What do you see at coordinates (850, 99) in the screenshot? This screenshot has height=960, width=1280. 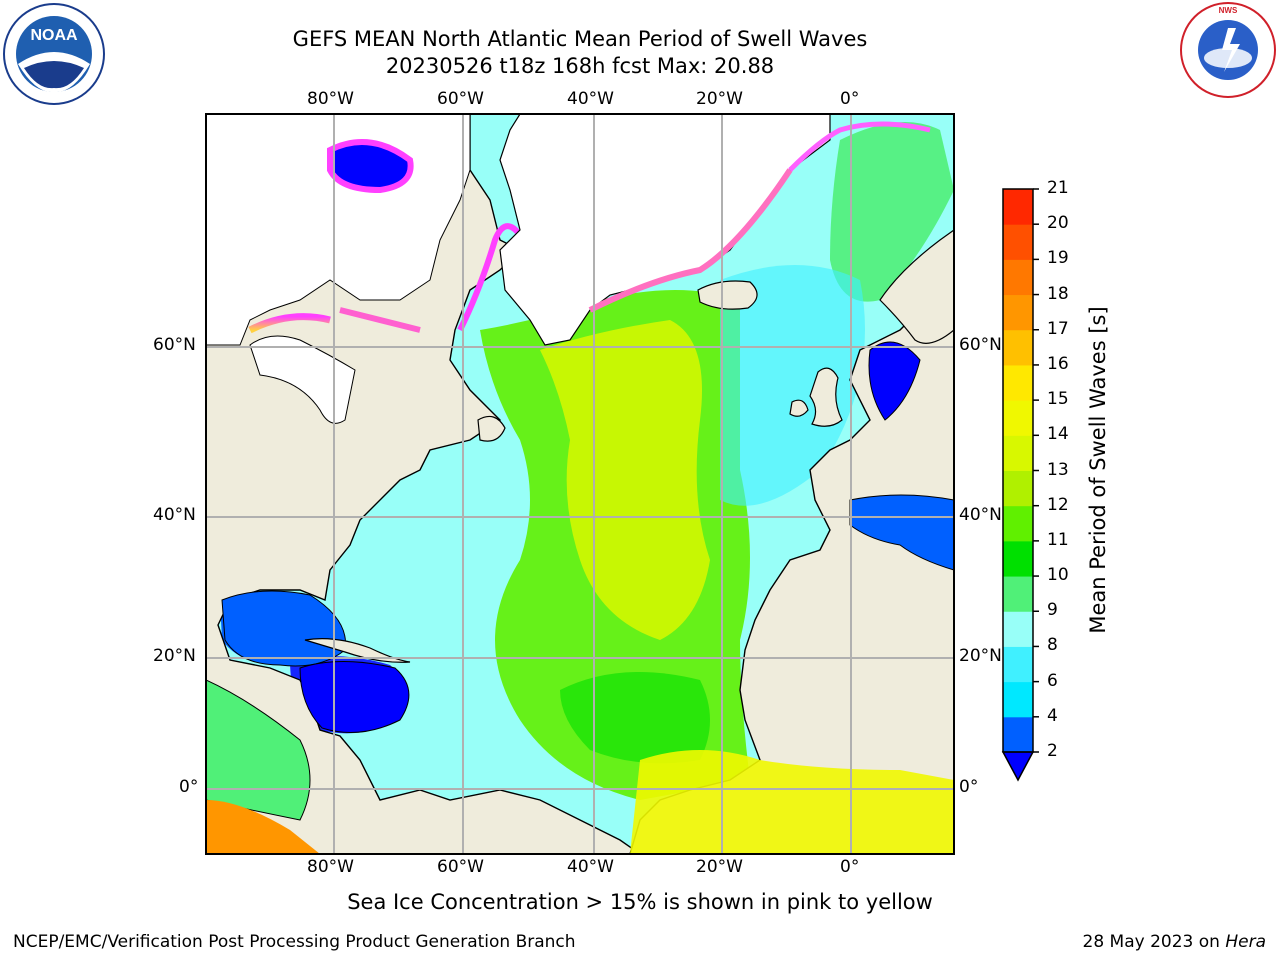 I see `lon-label-top-0: 0°` at bounding box center [850, 99].